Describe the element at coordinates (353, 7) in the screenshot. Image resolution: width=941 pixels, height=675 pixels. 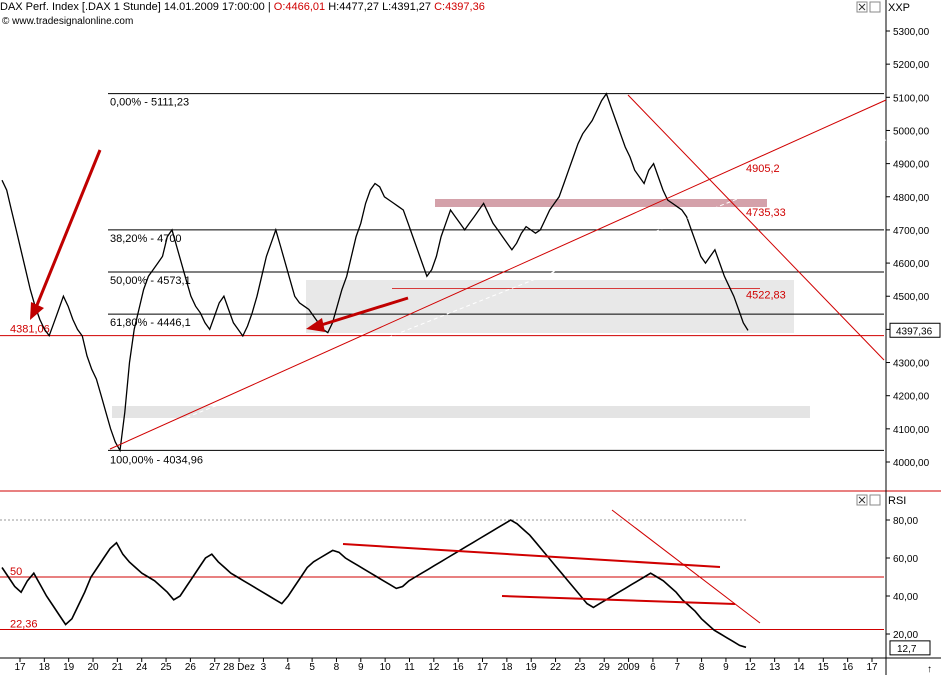
I see `ohlc-high: H:4477,27` at that location.